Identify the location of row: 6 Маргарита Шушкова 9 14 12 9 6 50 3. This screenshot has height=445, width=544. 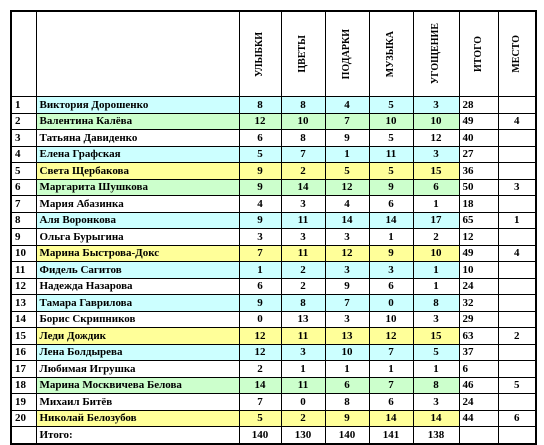
(273, 187).